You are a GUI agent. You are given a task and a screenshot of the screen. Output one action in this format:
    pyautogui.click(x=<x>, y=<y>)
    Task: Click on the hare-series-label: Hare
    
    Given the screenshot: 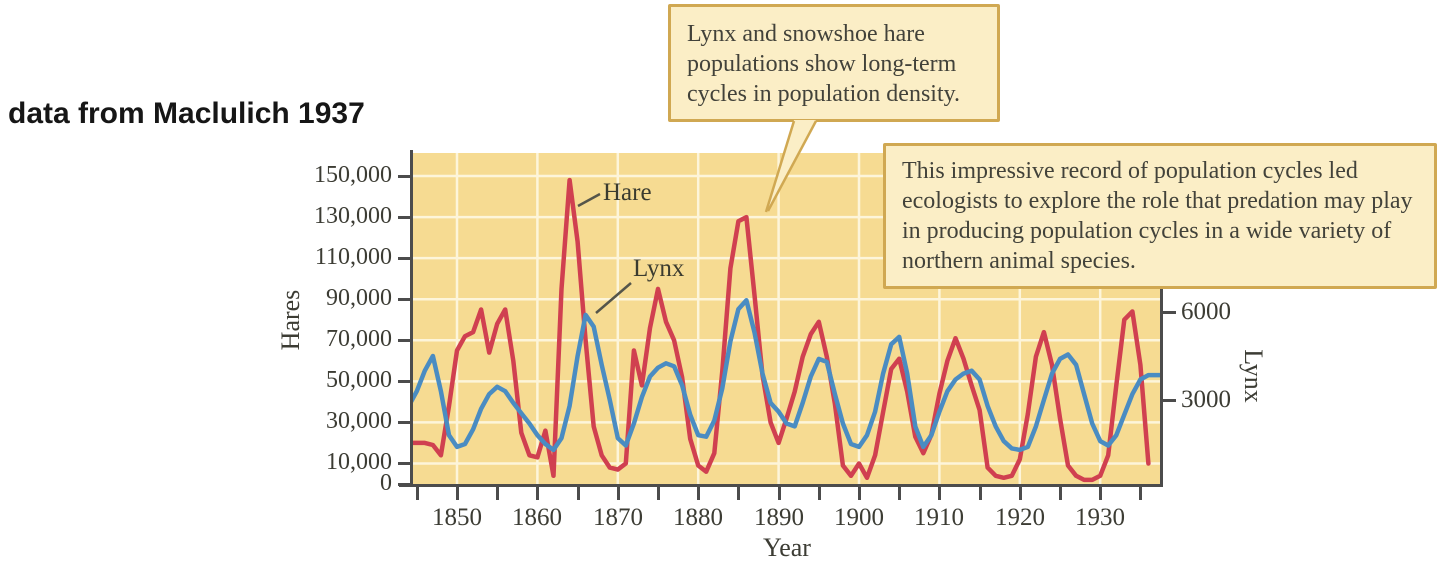 What is the action you would take?
    pyautogui.click(x=627, y=192)
    